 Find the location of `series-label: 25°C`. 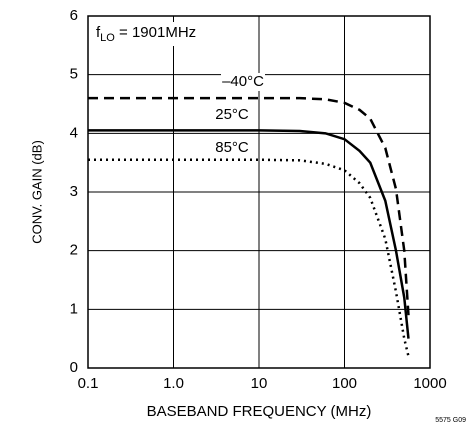

series-label: 25°C is located at coordinates (232, 114).